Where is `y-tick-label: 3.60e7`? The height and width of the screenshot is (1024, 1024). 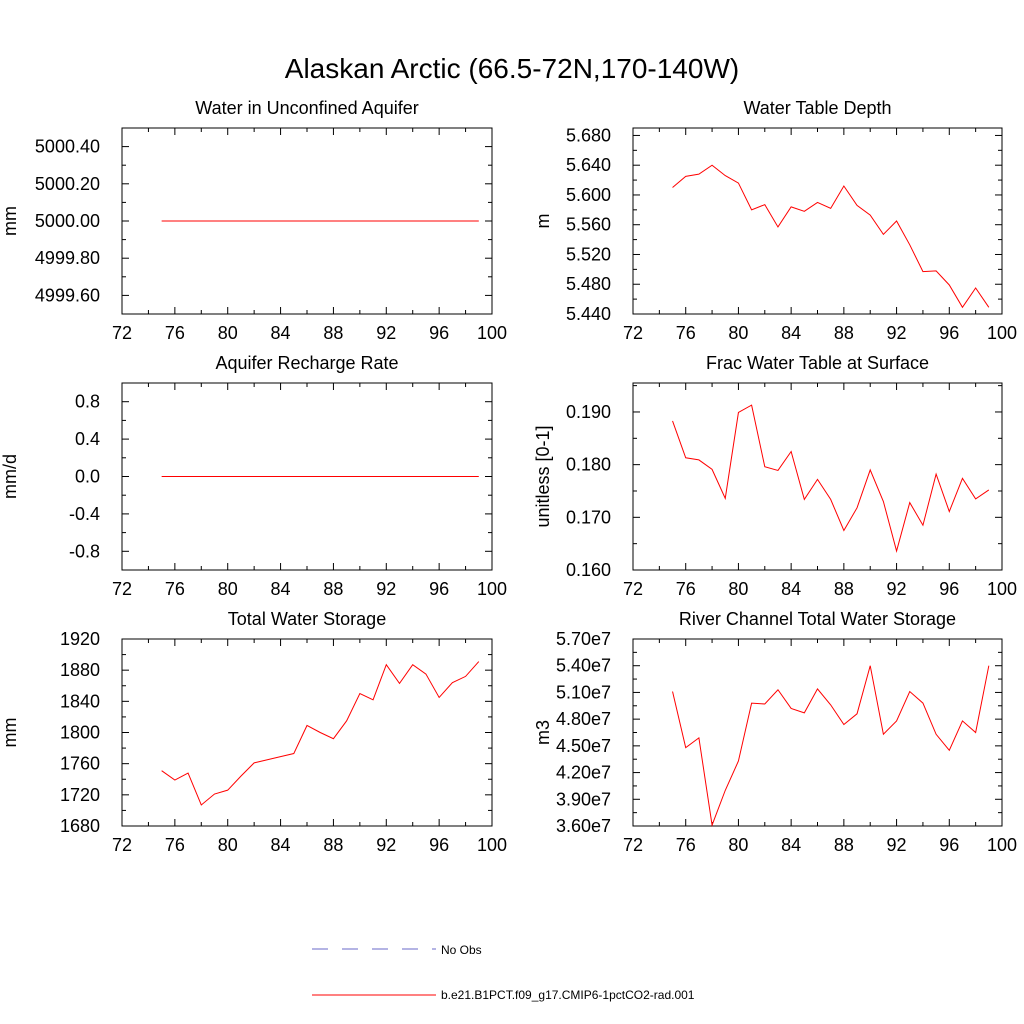 y-tick-label: 3.60e7 is located at coordinates (583, 826).